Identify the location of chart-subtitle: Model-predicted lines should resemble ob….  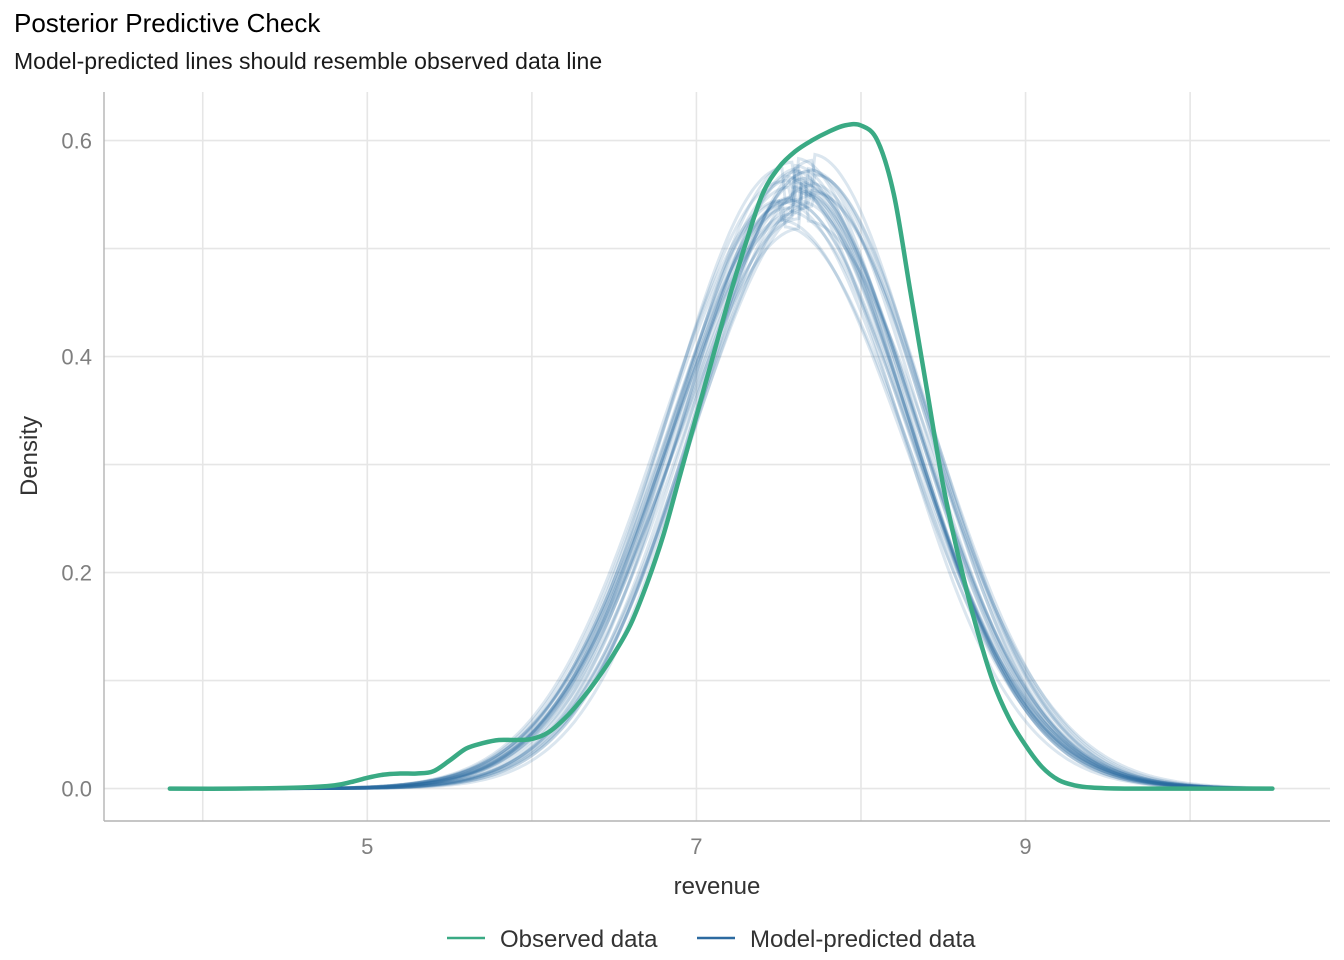
(308, 61).